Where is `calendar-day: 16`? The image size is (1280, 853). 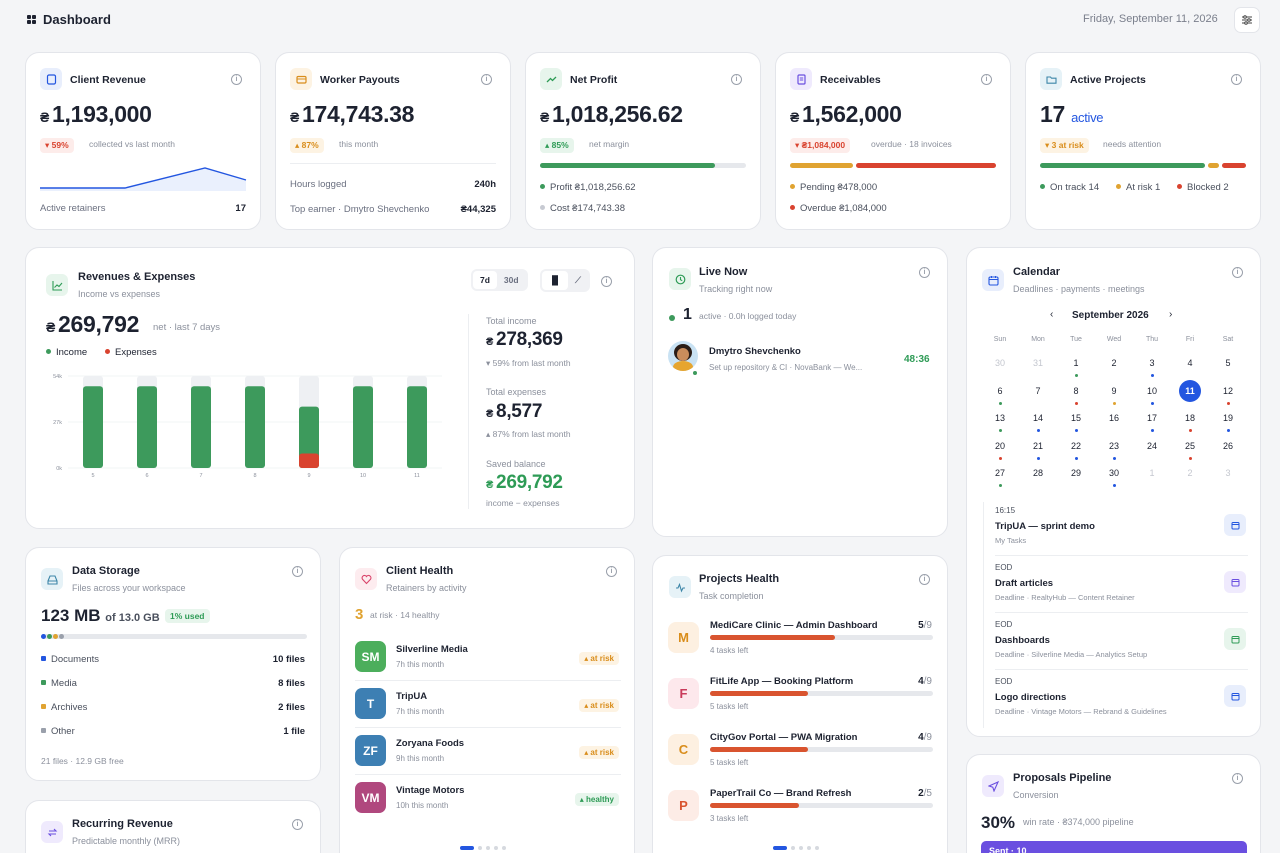 calendar-day: 16 is located at coordinates (1113, 418).